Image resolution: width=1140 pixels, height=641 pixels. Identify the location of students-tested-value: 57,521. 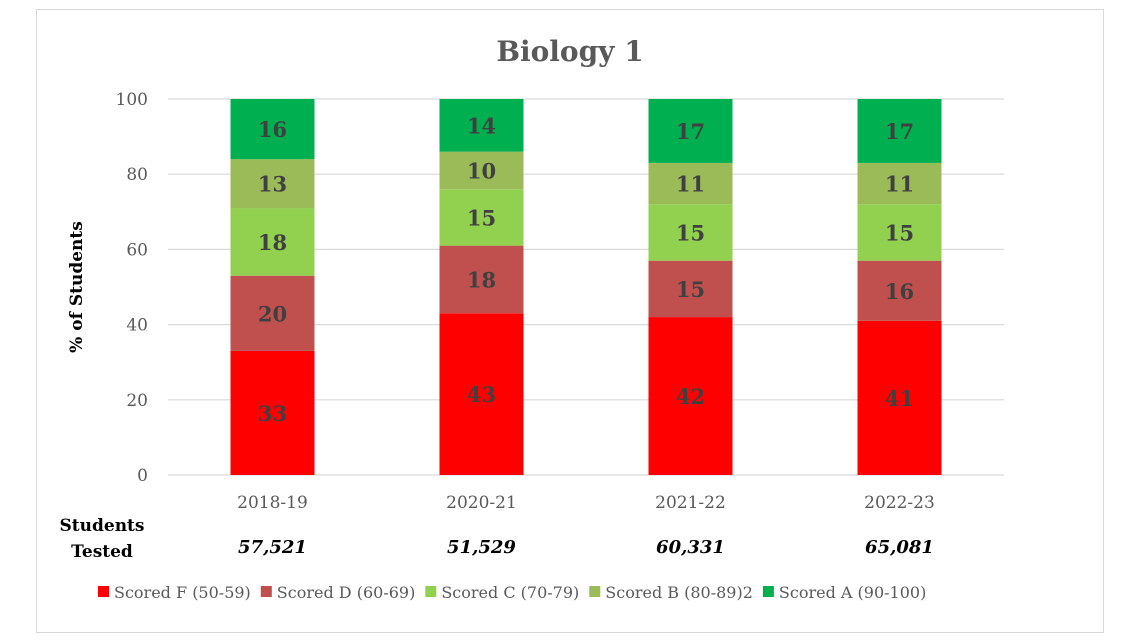
(272, 547).